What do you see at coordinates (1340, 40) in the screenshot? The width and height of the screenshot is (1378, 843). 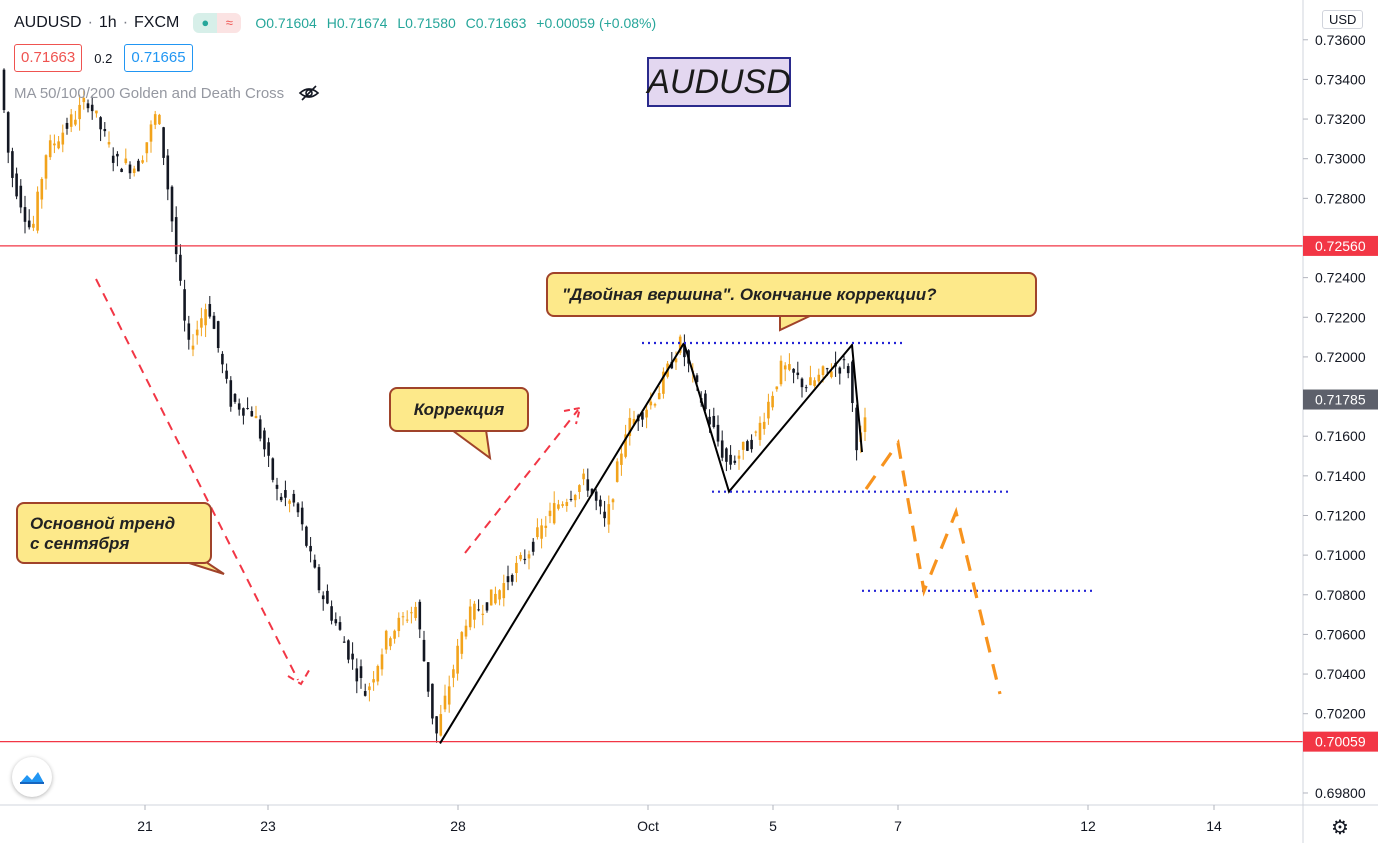 I see `y-tick-label: 0.73600` at bounding box center [1340, 40].